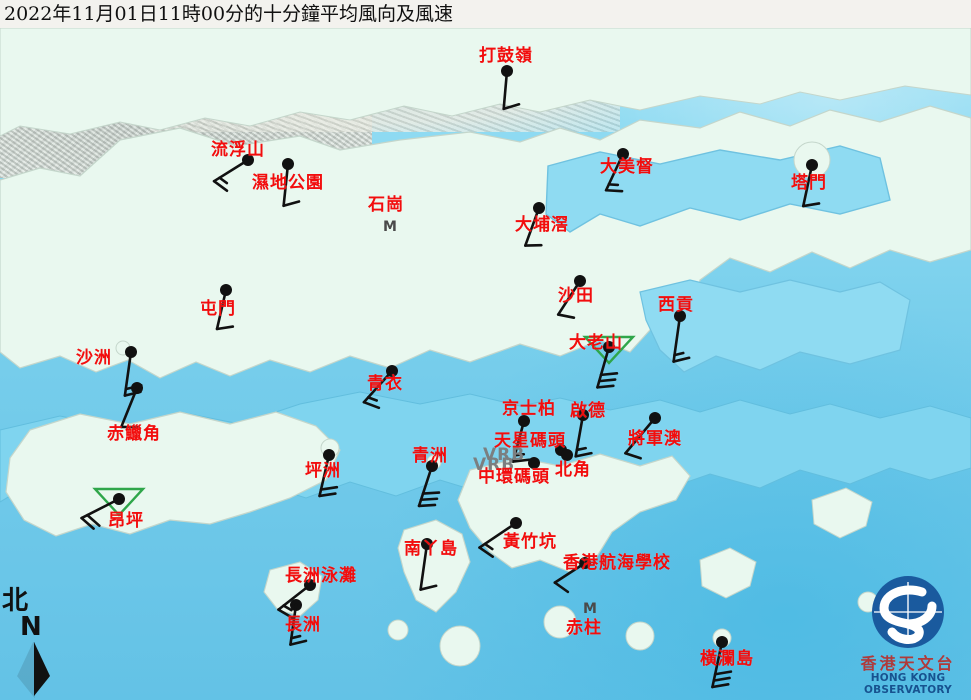  What do you see at coordinates (15, 601) in the screenshot?
I see `compass-label-cn: 北` at bounding box center [15, 601].